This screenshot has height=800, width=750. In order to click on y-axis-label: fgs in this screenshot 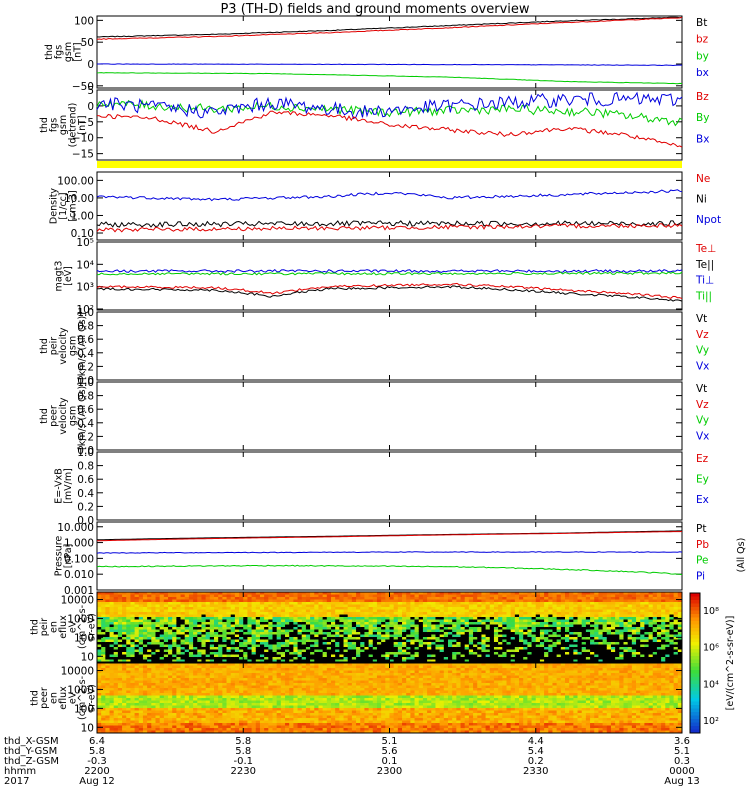, I will do `click(54, 125)`.